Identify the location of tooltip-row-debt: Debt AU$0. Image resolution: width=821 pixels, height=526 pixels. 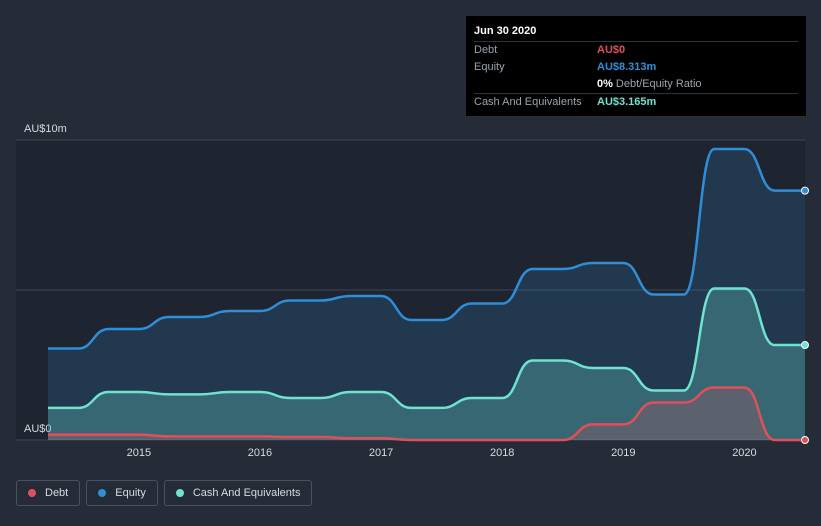
(636, 50).